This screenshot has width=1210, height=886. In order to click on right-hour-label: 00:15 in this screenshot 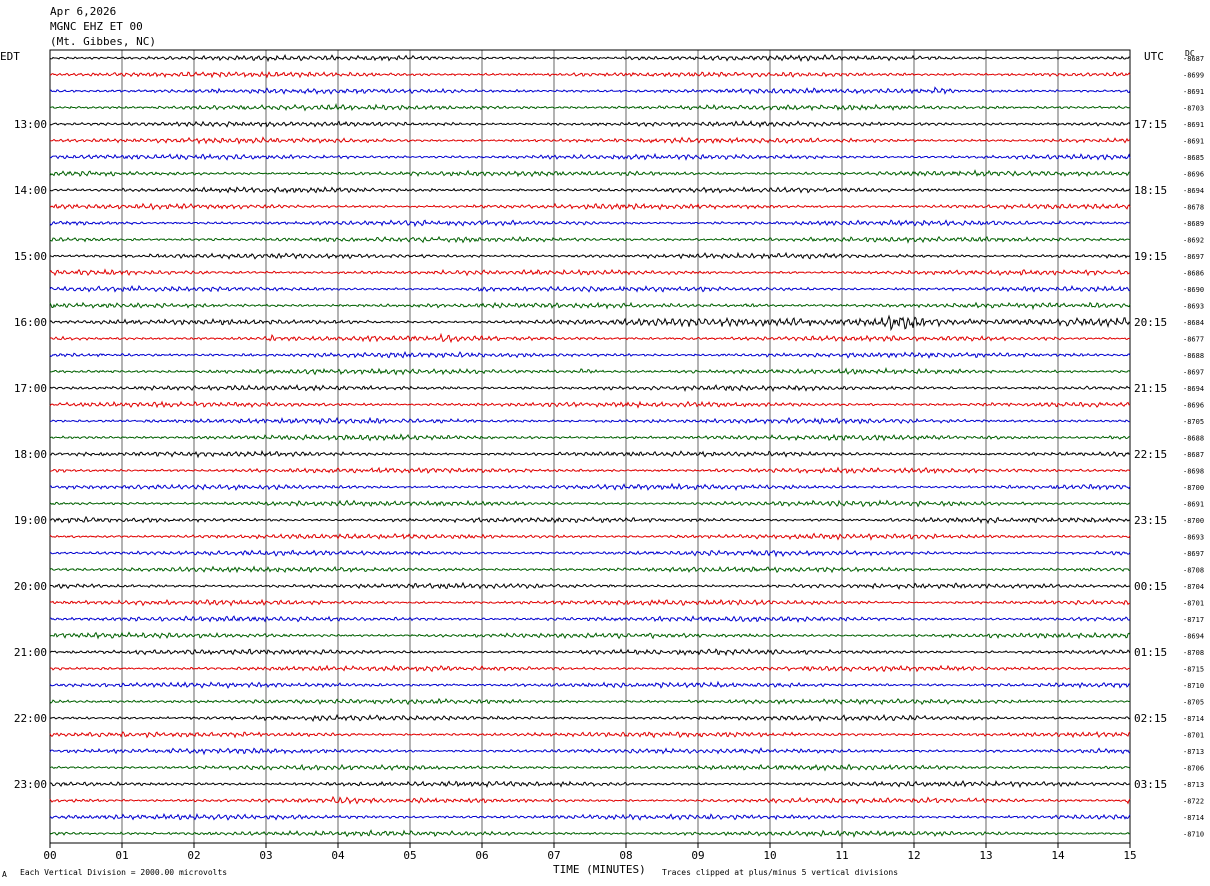, I will do `click(1150, 586)`.